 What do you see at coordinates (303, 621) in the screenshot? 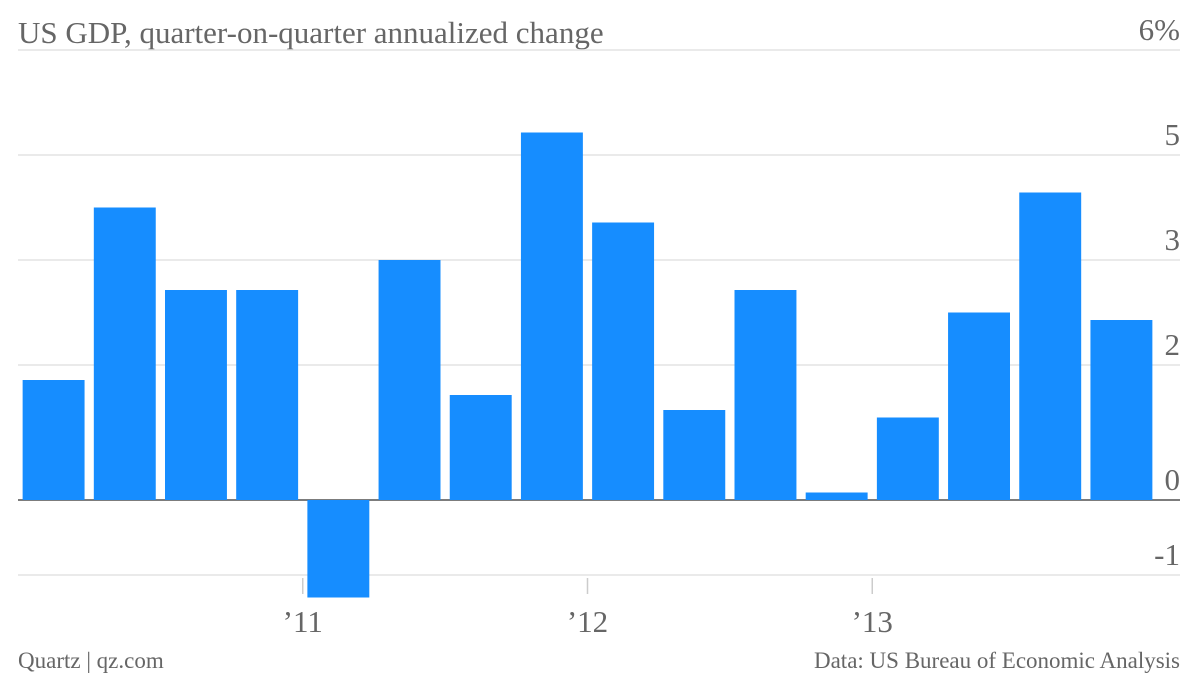
I see `x-tick-label: ’11` at bounding box center [303, 621].